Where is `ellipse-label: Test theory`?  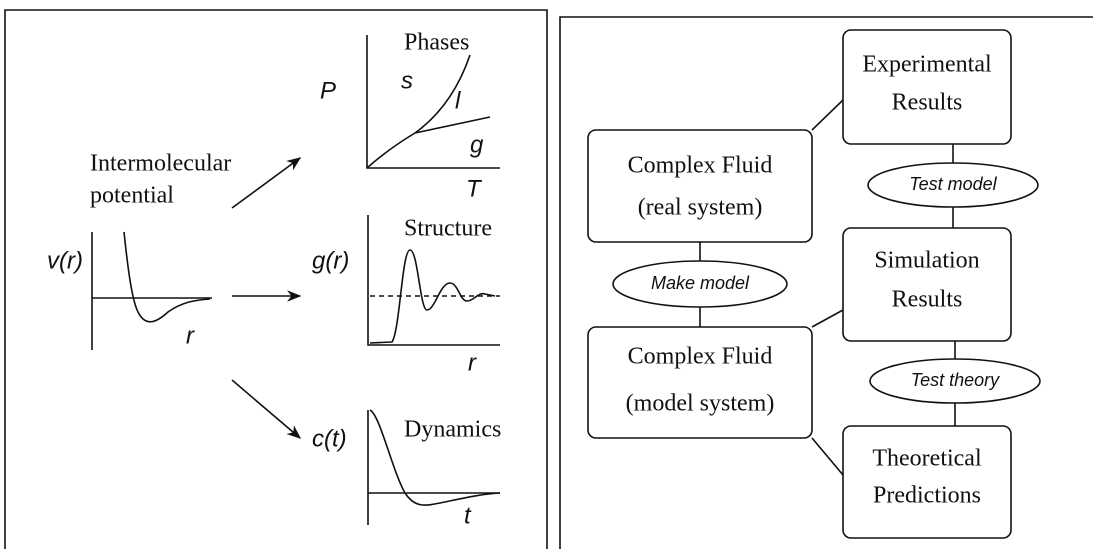
ellipse-label: Test theory is located at coordinates (955, 380).